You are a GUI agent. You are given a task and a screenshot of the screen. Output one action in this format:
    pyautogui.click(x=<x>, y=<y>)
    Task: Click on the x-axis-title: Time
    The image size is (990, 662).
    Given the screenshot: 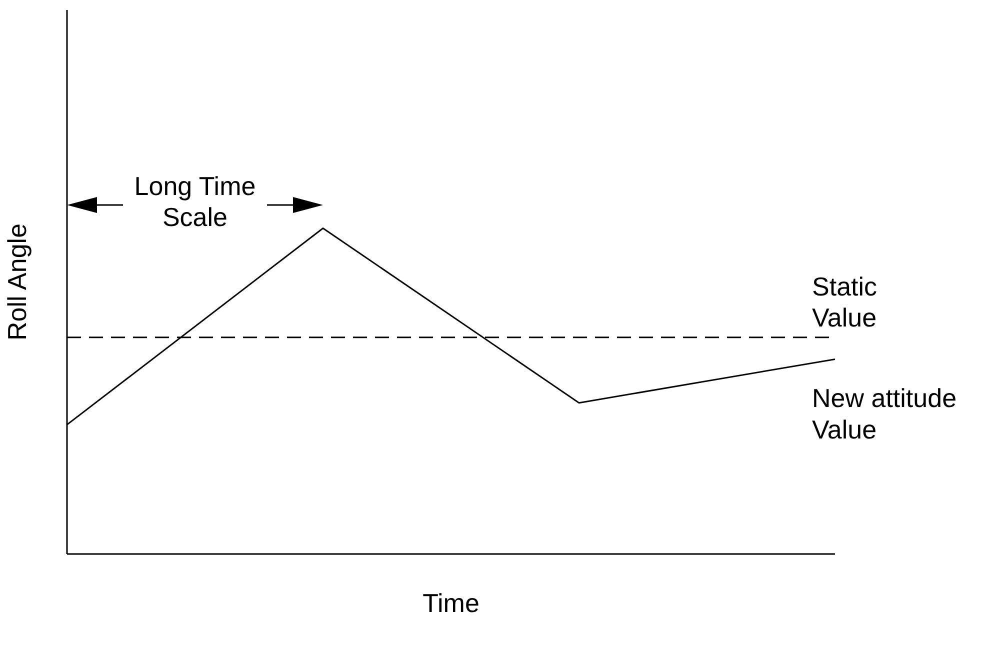 What is the action you would take?
    pyautogui.click(x=451, y=603)
    